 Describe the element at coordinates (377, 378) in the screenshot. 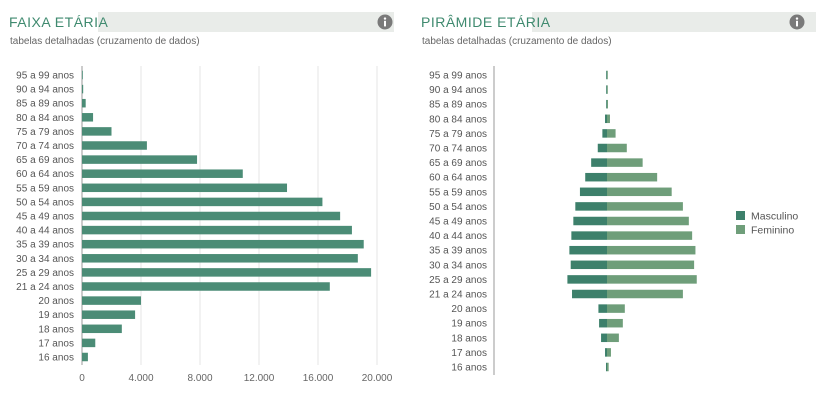

I see `x-tick-label: 20.000` at that location.